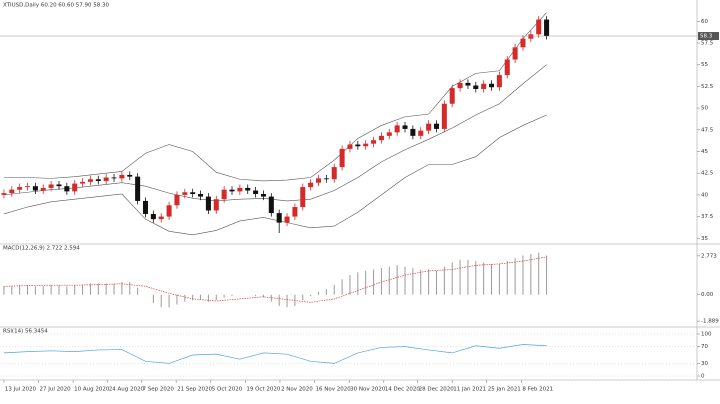 The image size is (720, 404). What do you see at coordinates (706, 335) in the screenshot?
I see `y-tick-label: 100` at bounding box center [706, 335].